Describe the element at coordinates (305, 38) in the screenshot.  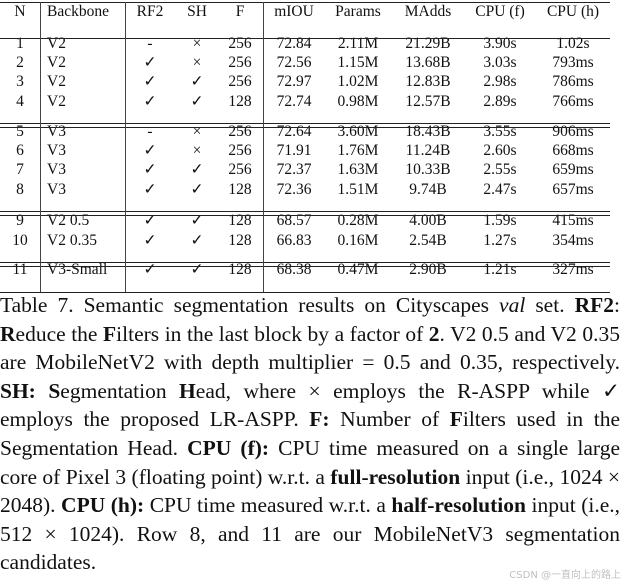
I see `header-rule` at that location.